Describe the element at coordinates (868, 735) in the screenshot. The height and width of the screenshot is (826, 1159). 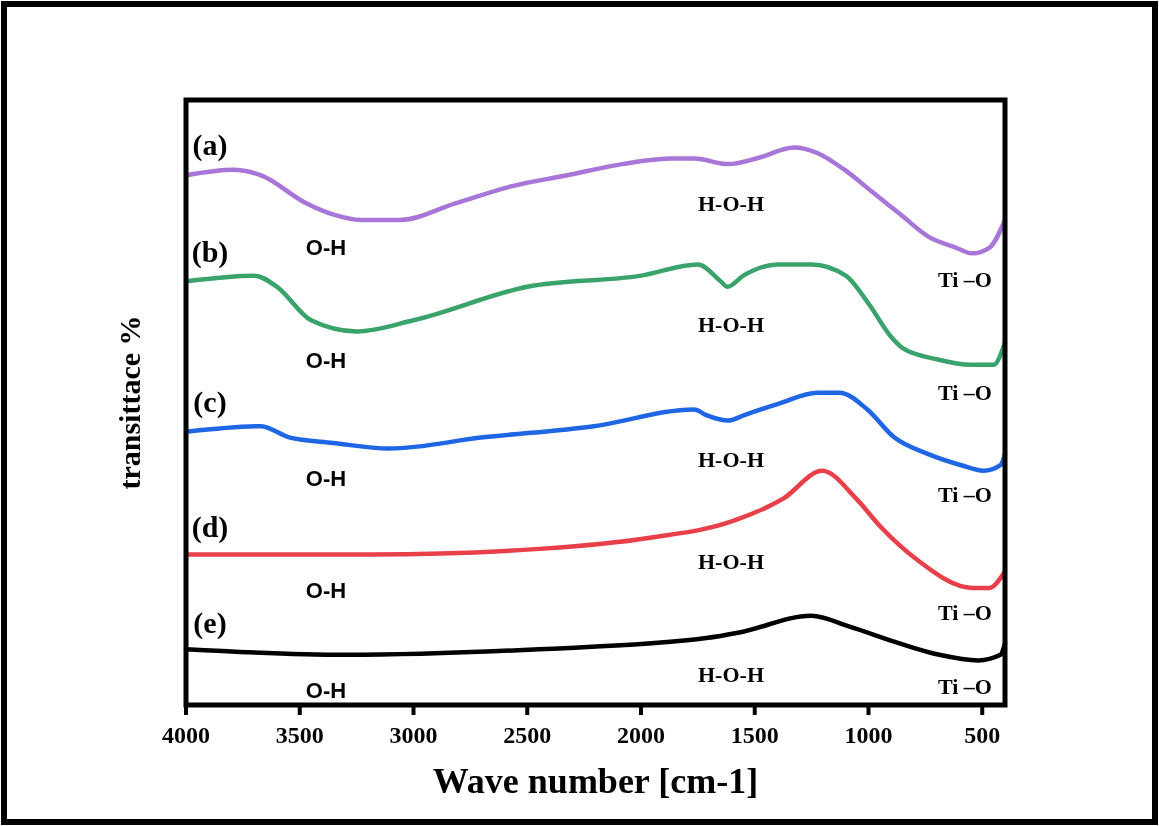
I see `x-tick-label: 1000` at that location.